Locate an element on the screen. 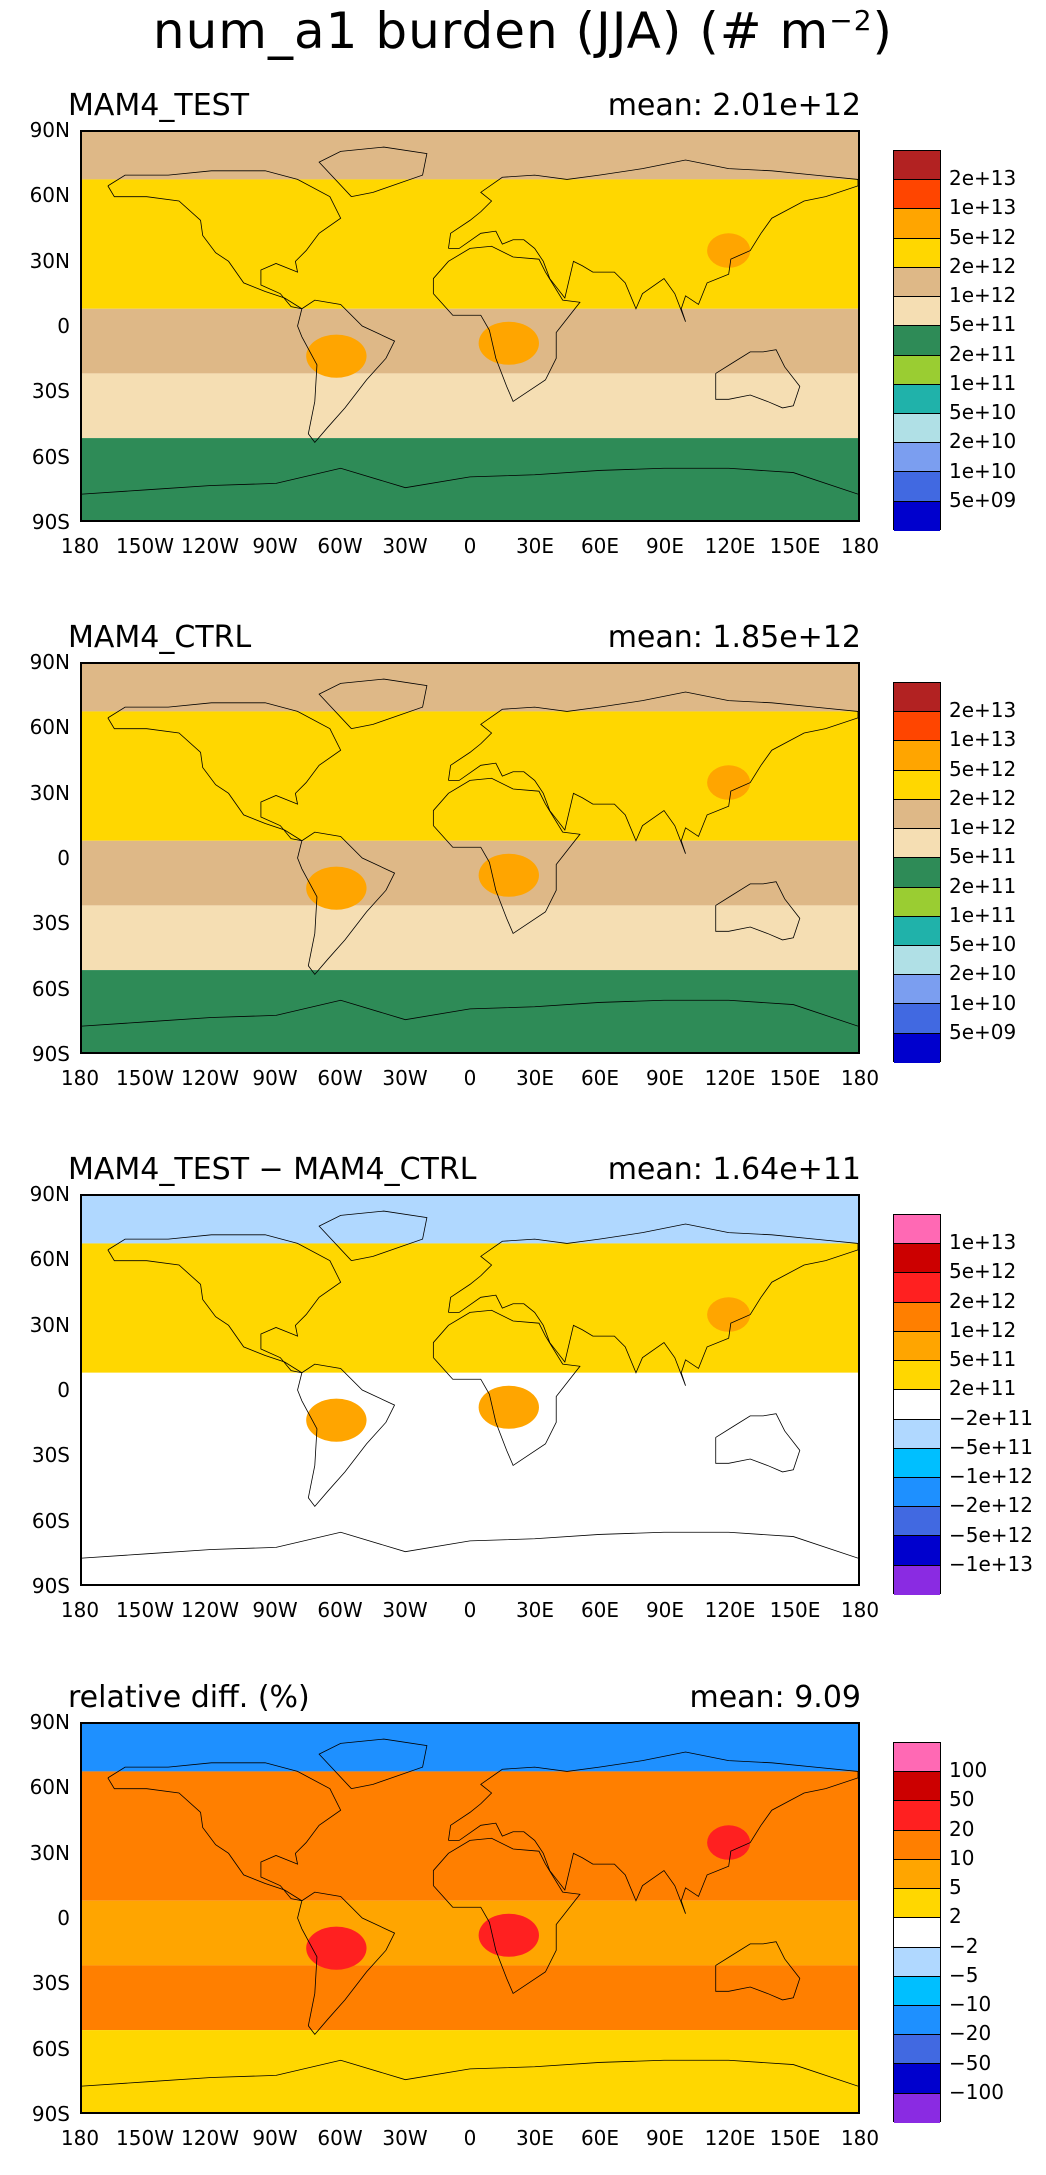 The width and height of the screenshot is (1046, 2175). lon-tick-label: 150E is located at coordinates (795, 1610).